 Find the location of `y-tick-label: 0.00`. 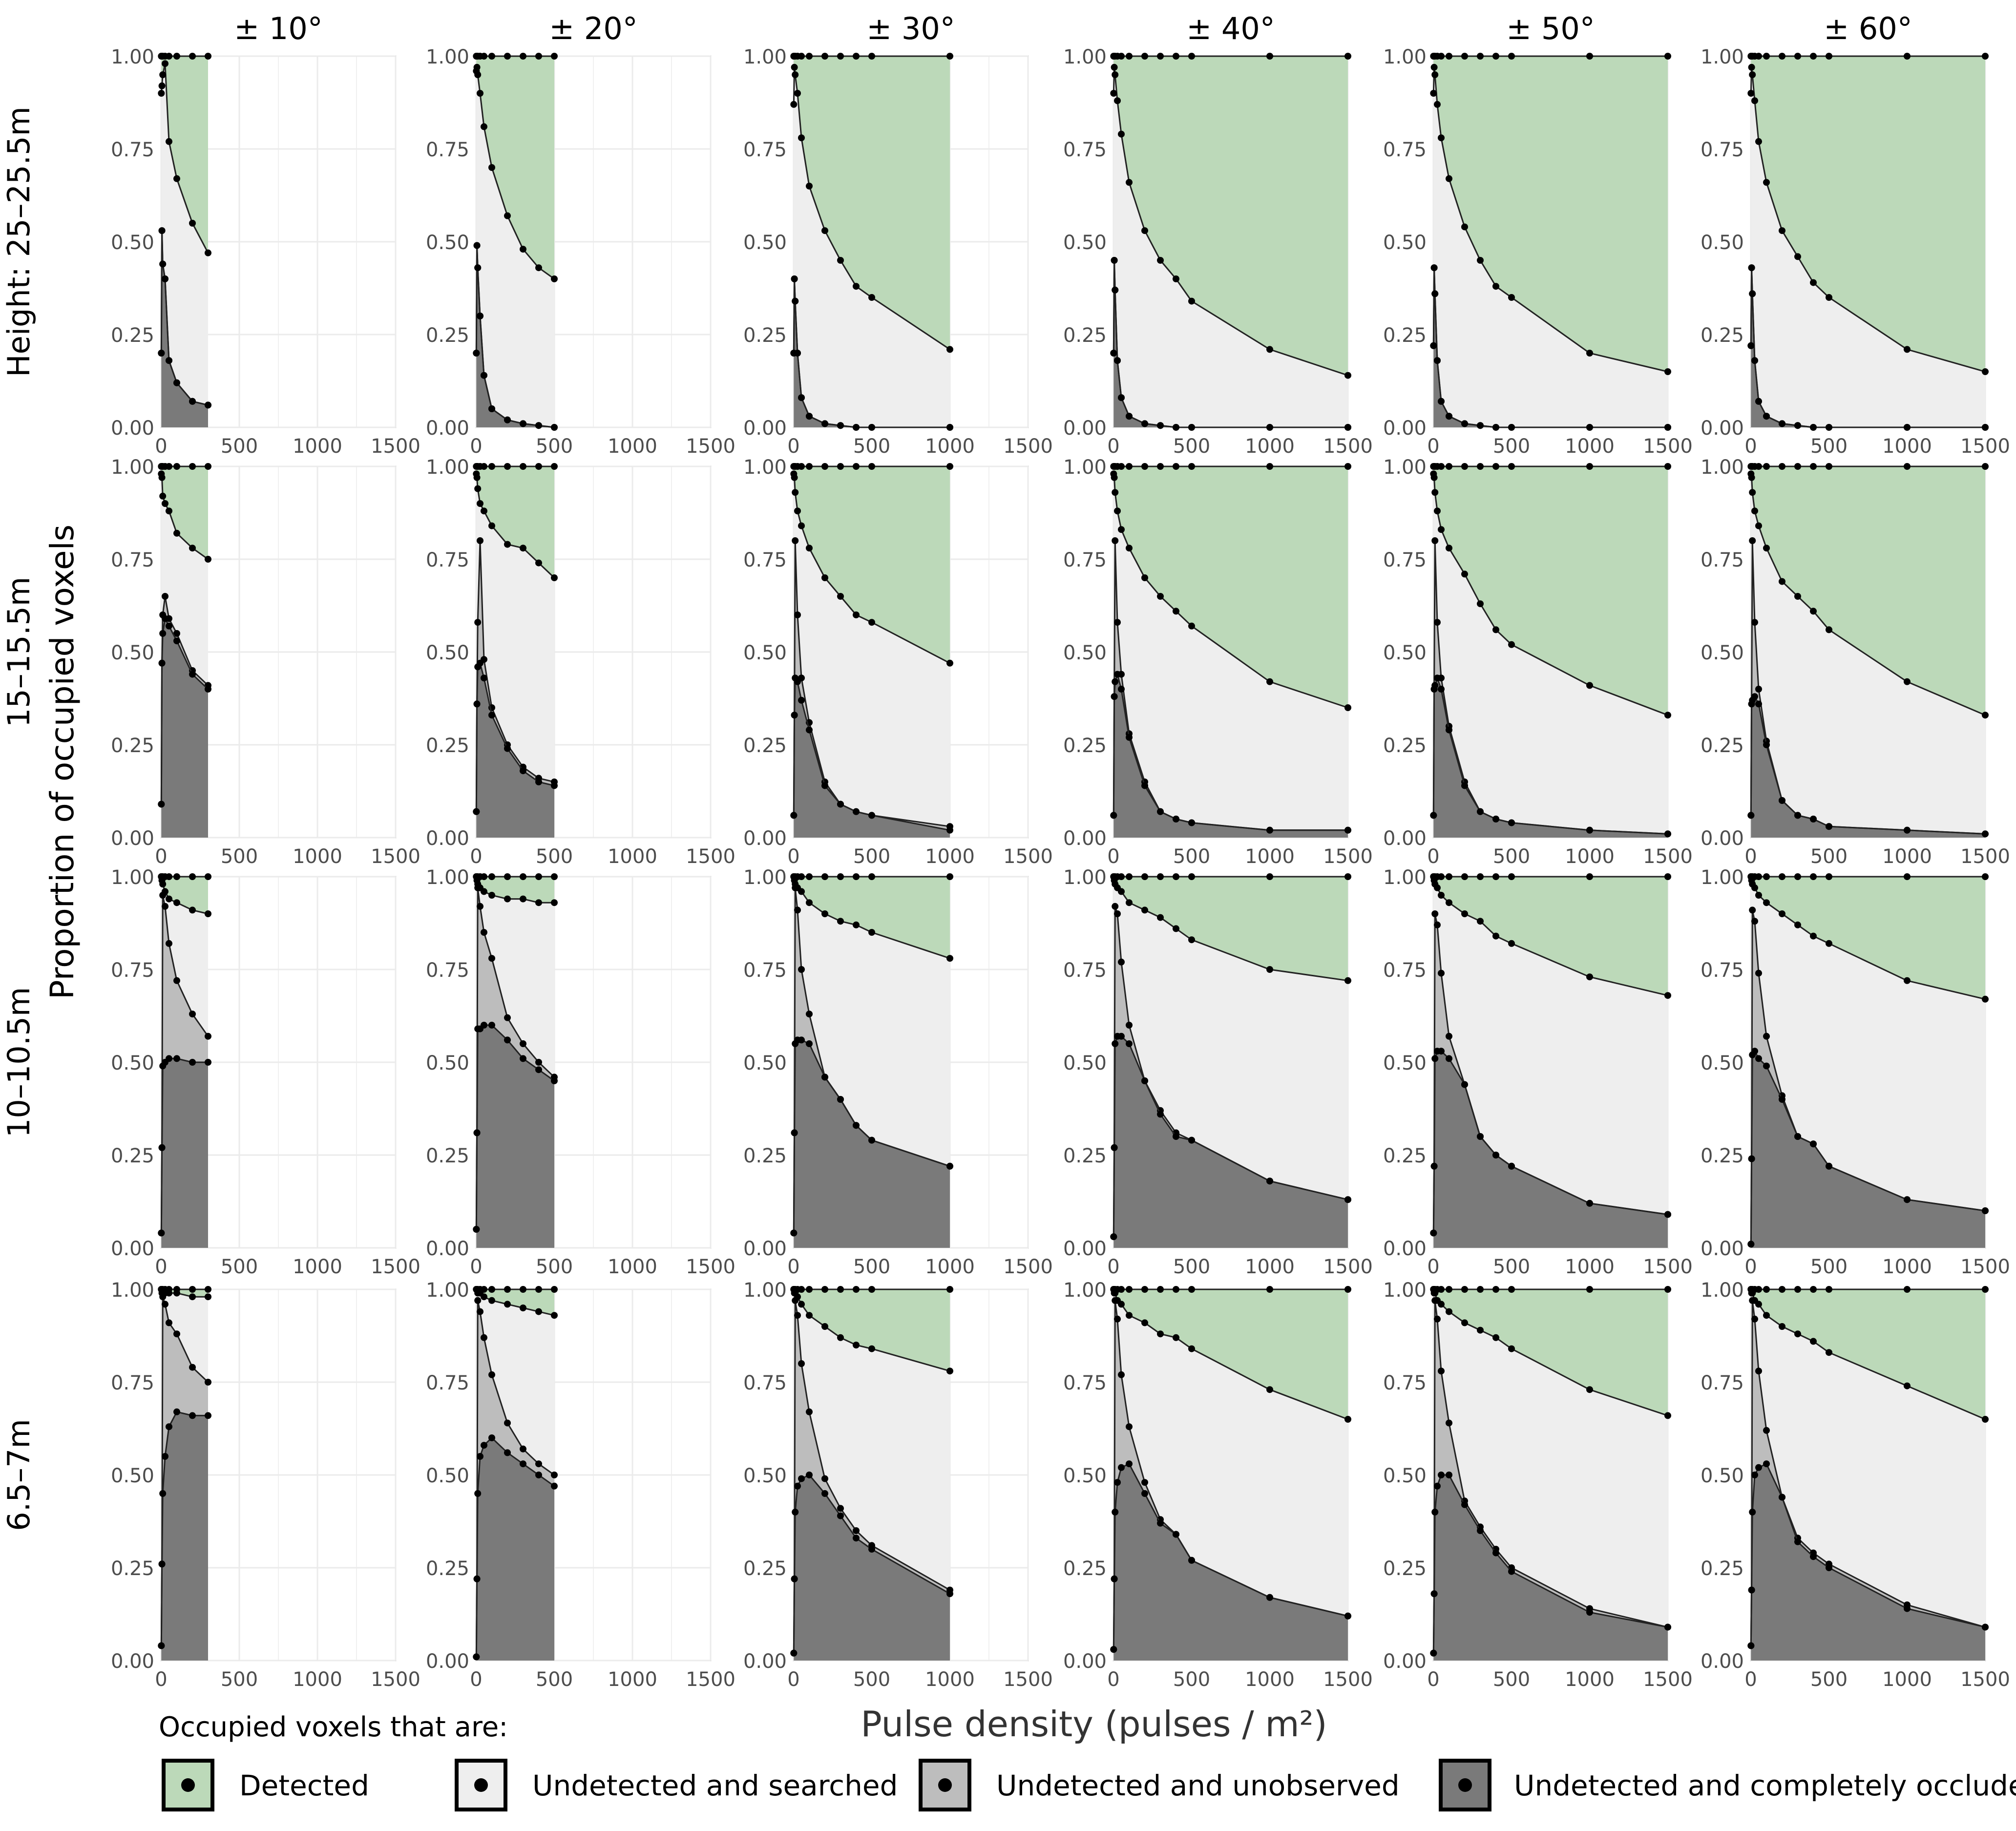

y-tick-label: 0.00 is located at coordinates (765, 1249).